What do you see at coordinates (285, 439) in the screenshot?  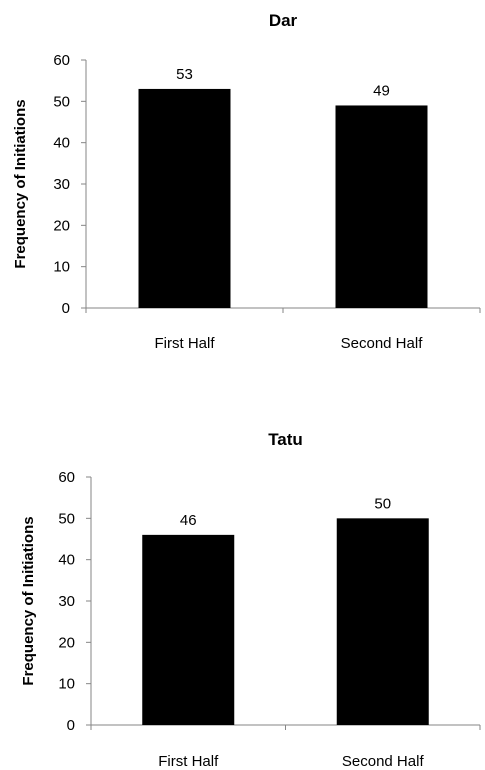 I see `chart-title: Tatu` at bounding box center [285, 439].